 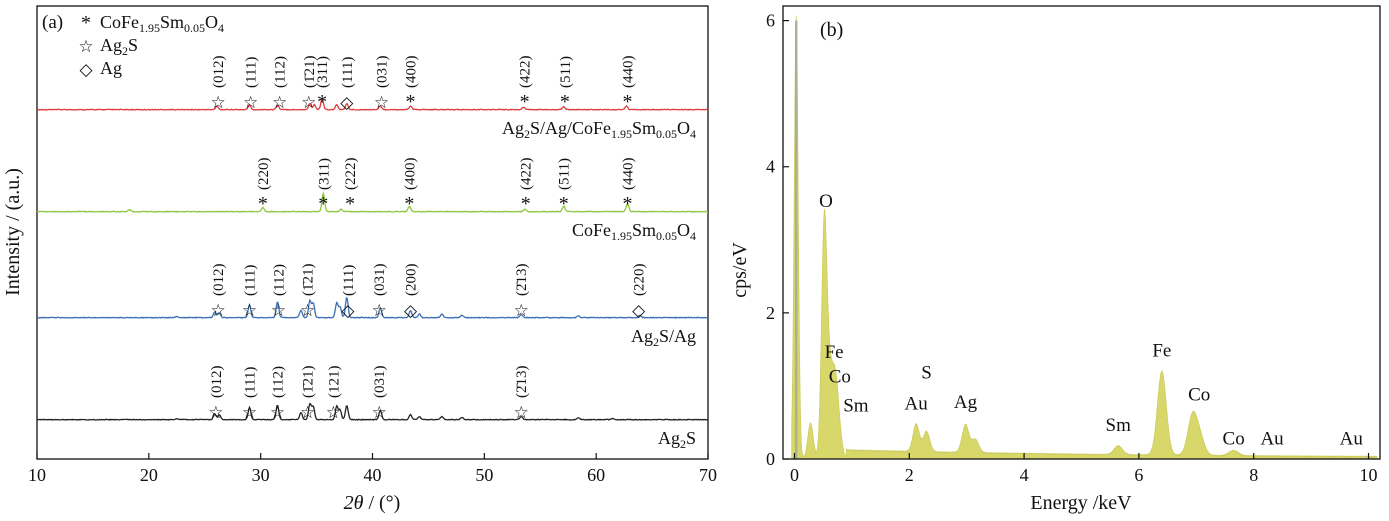 What do you see at coordinates (691, 438) in the screenshot?
I see `xrd-series-label-text: S` at bounding box center [691, 438].